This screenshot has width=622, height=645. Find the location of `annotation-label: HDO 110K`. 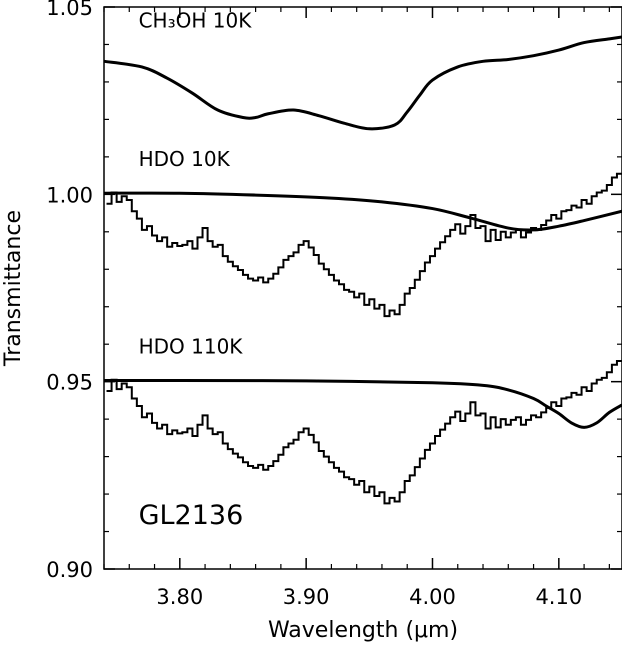

annotation-label: HDO 110K is located at coordinates (191, 347).